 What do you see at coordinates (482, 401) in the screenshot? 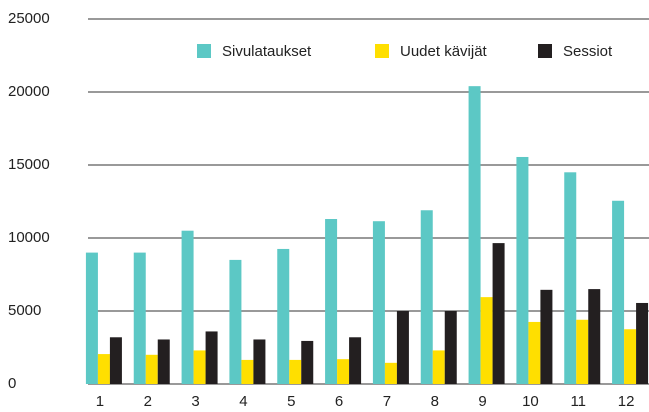
I see `x-tick-label: 9` at bounding box center [482, 401].